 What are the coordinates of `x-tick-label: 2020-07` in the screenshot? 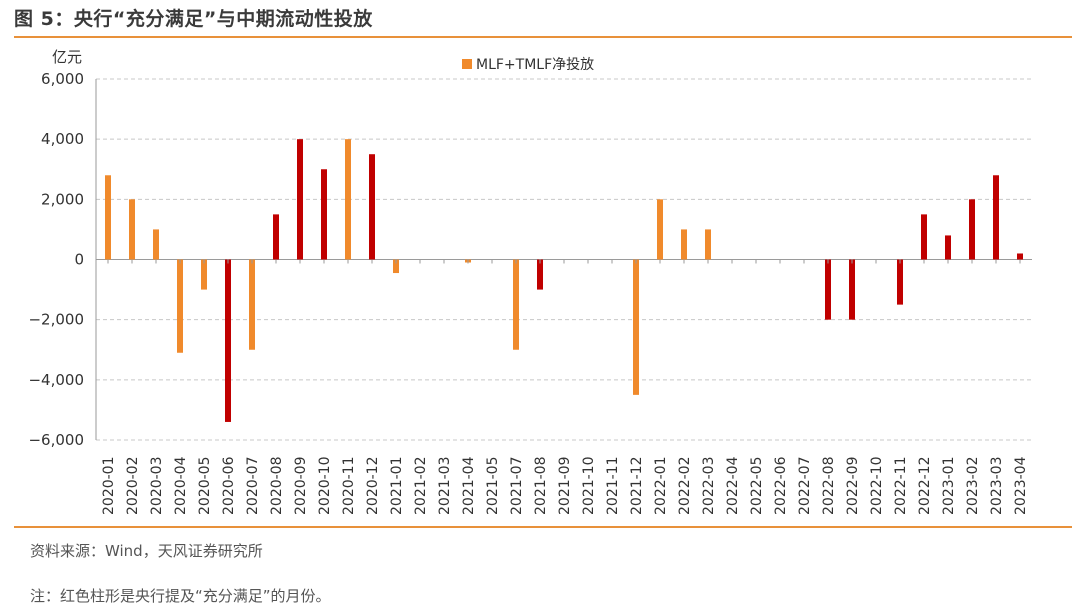 It's located at (253, 486).